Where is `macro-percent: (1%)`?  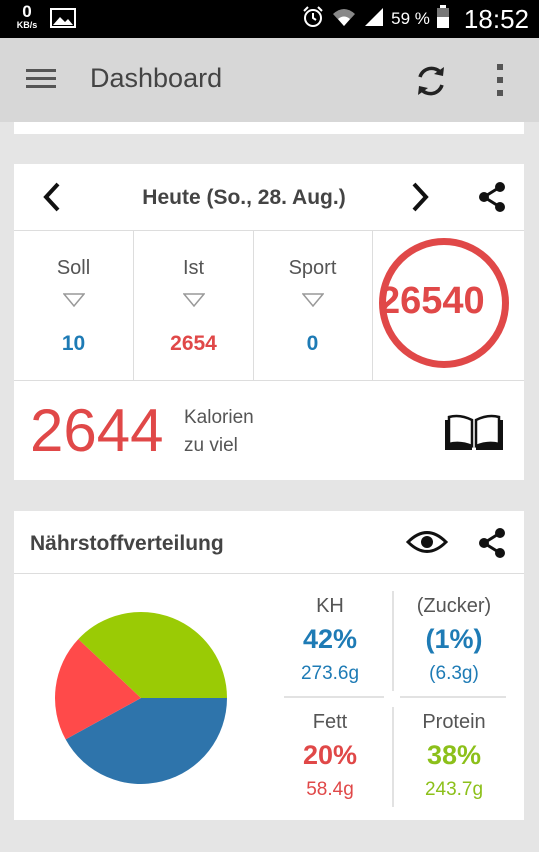 macro-percent: (1%) is located at coordinates (454, 639).